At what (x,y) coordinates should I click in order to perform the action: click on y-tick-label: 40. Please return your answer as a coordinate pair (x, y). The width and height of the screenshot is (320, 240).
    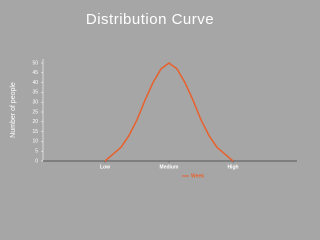
    Looking at the image, I should click on (35, 83).